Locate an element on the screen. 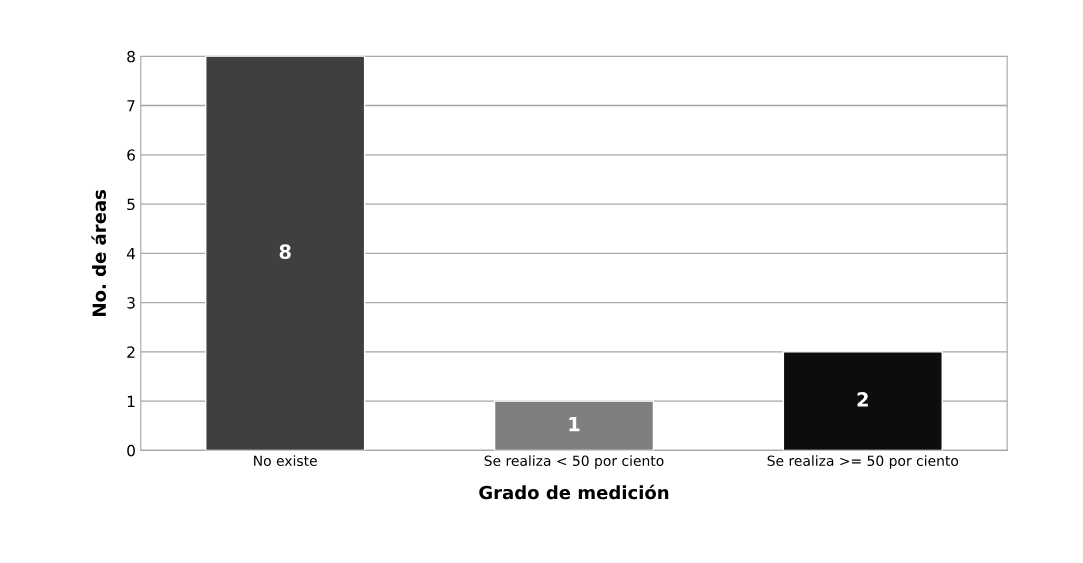 Image resolution: width=1083 pixels, height=563 pixels. y-tick-label: 0 is located at coordinates (131, 450).